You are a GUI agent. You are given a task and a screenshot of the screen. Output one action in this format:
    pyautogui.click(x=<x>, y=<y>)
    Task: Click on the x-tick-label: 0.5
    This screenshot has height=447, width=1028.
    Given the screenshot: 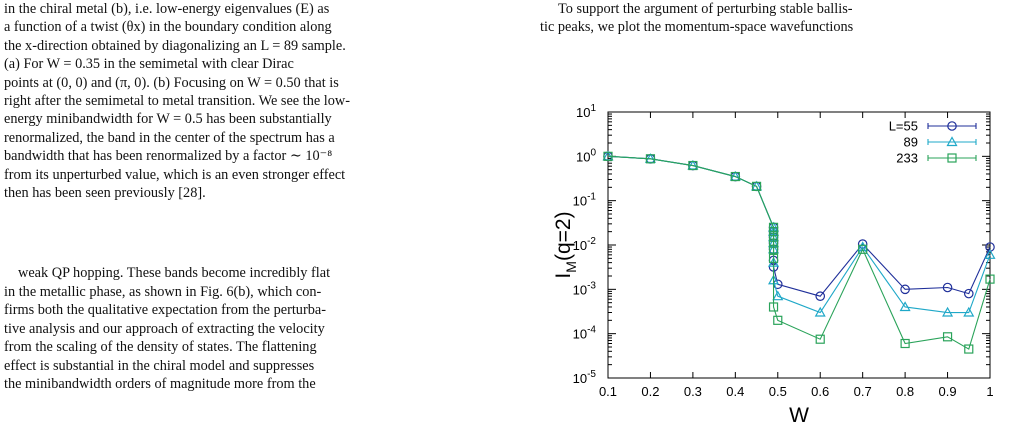 What is the action you would take?
    pyautogui.click(x=778, y=391)
    